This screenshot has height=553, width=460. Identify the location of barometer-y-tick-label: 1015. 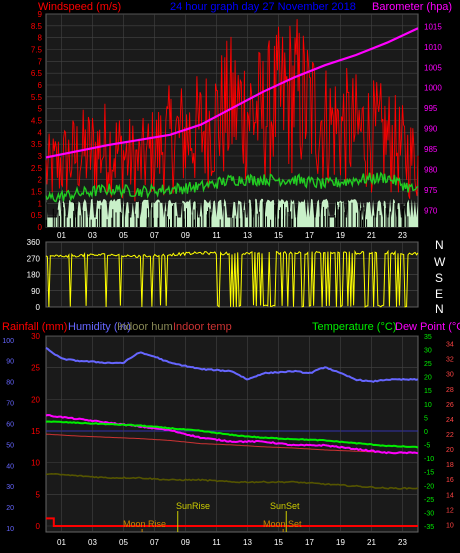
(433, 26).